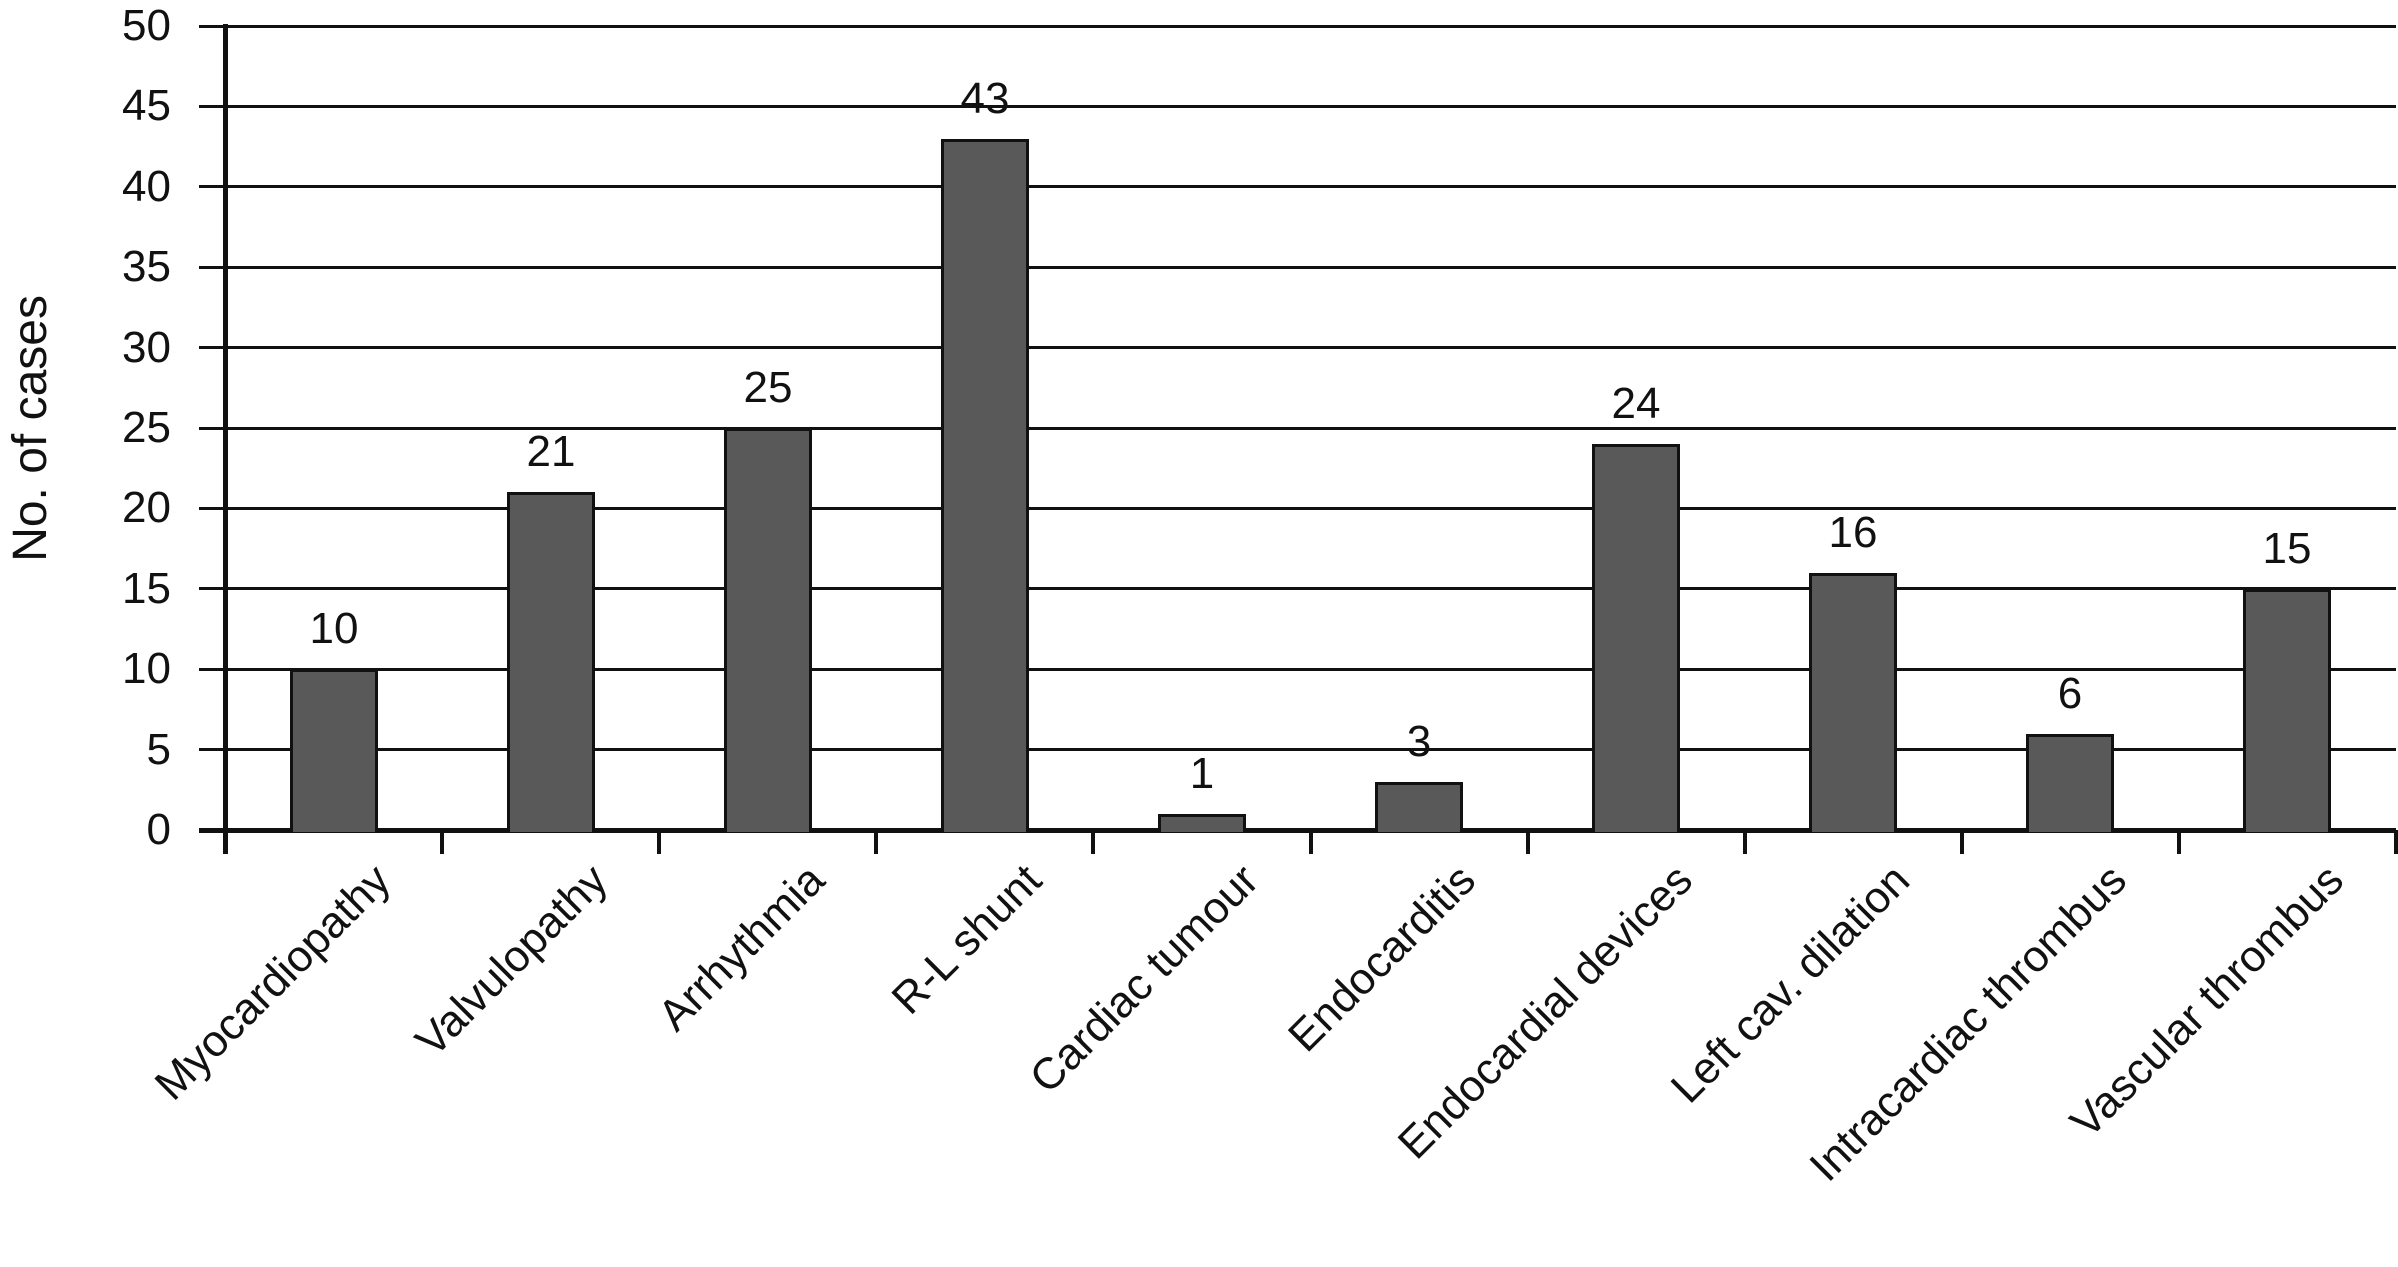  I want to click on y-tick-label: 30, so click(146, 347).